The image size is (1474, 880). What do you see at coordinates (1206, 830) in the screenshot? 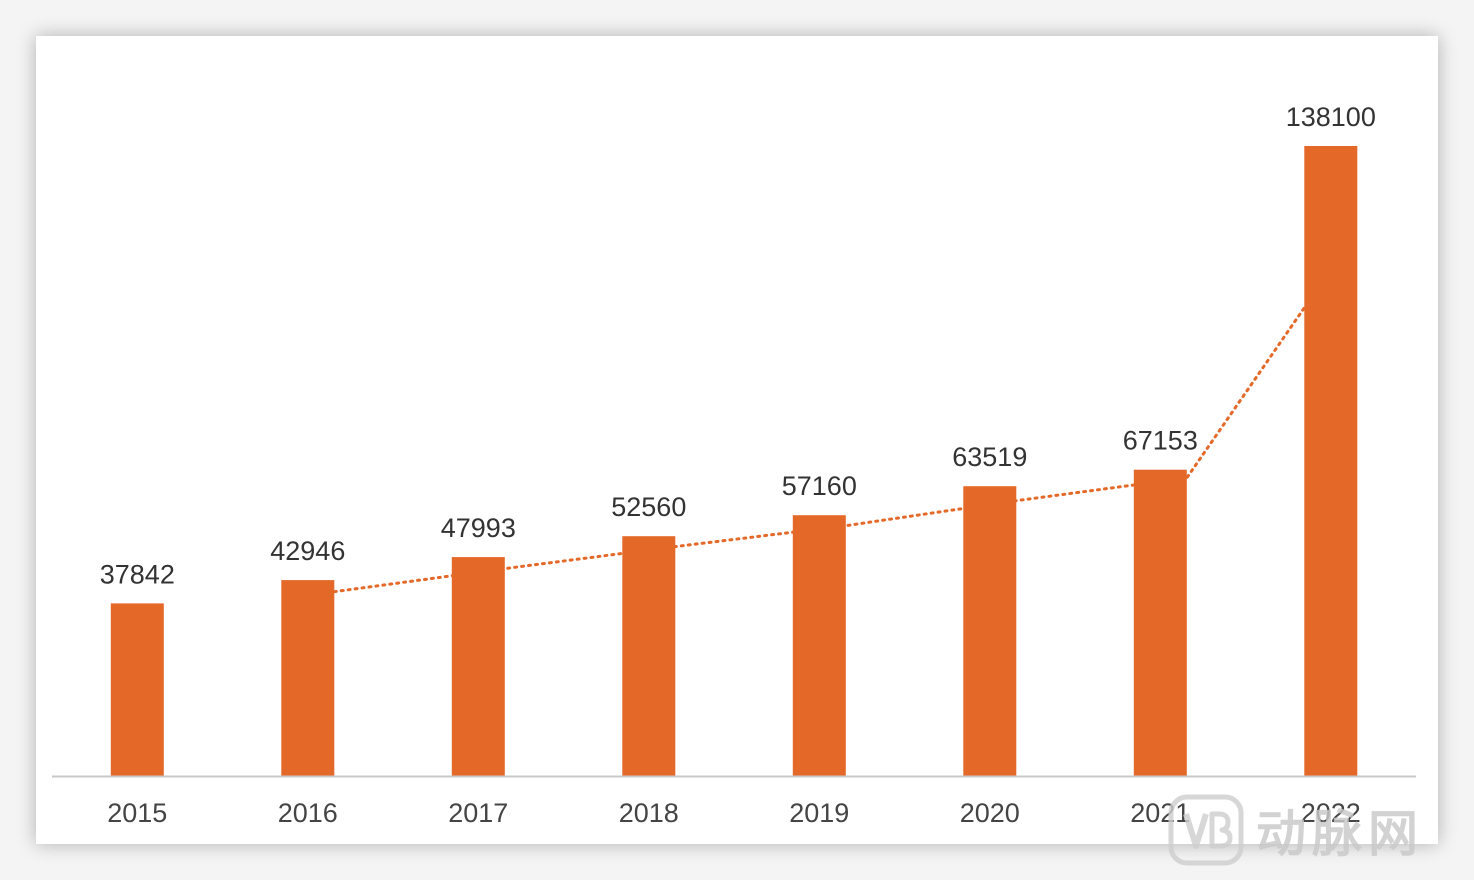
I see `vb-logo-icon` at bounding box center [1206, 830].